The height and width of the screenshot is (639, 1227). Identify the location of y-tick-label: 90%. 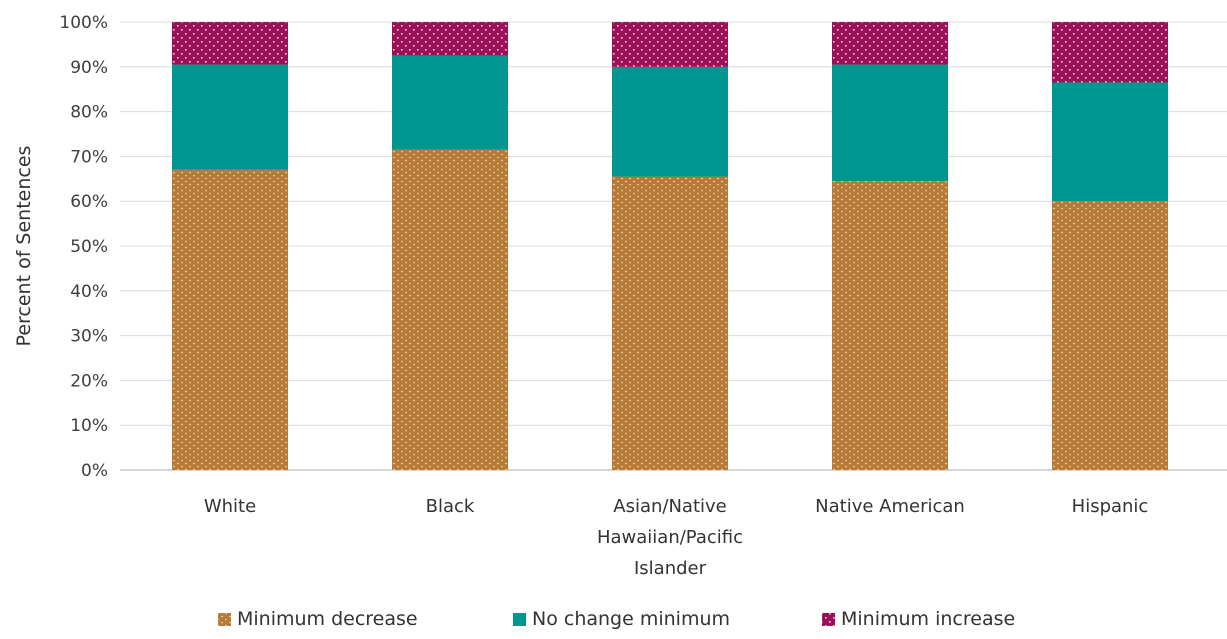
(89, 68).